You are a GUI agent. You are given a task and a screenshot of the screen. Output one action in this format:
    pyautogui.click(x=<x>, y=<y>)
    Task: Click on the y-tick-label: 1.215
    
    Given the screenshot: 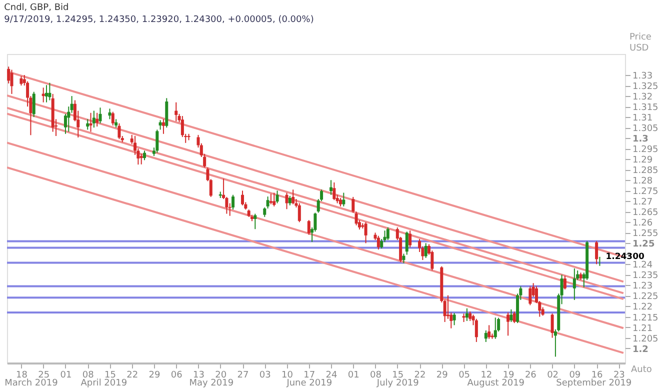 What is the action you would take?
    pyautogui.click(x=645, y=318)
    